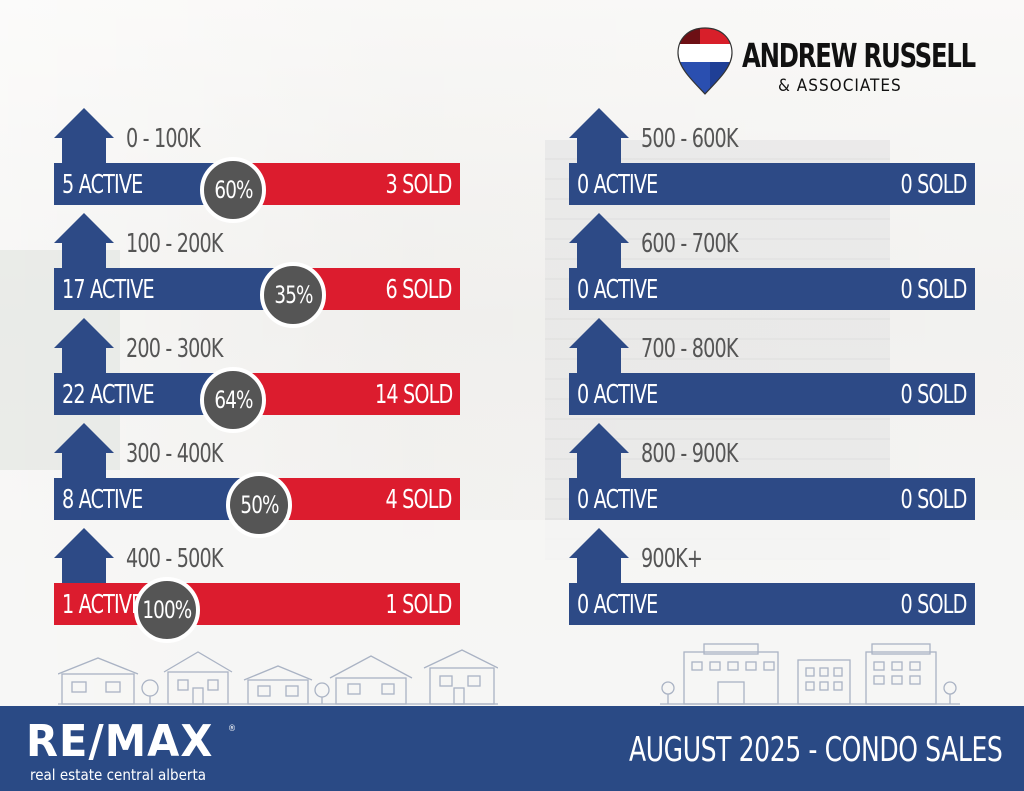 The height and width of the screenshot is (791, 1024). Describe the element at coordinates (120, 741) in the screenshot. I see `remax-logo: RE/MAX` at that location.